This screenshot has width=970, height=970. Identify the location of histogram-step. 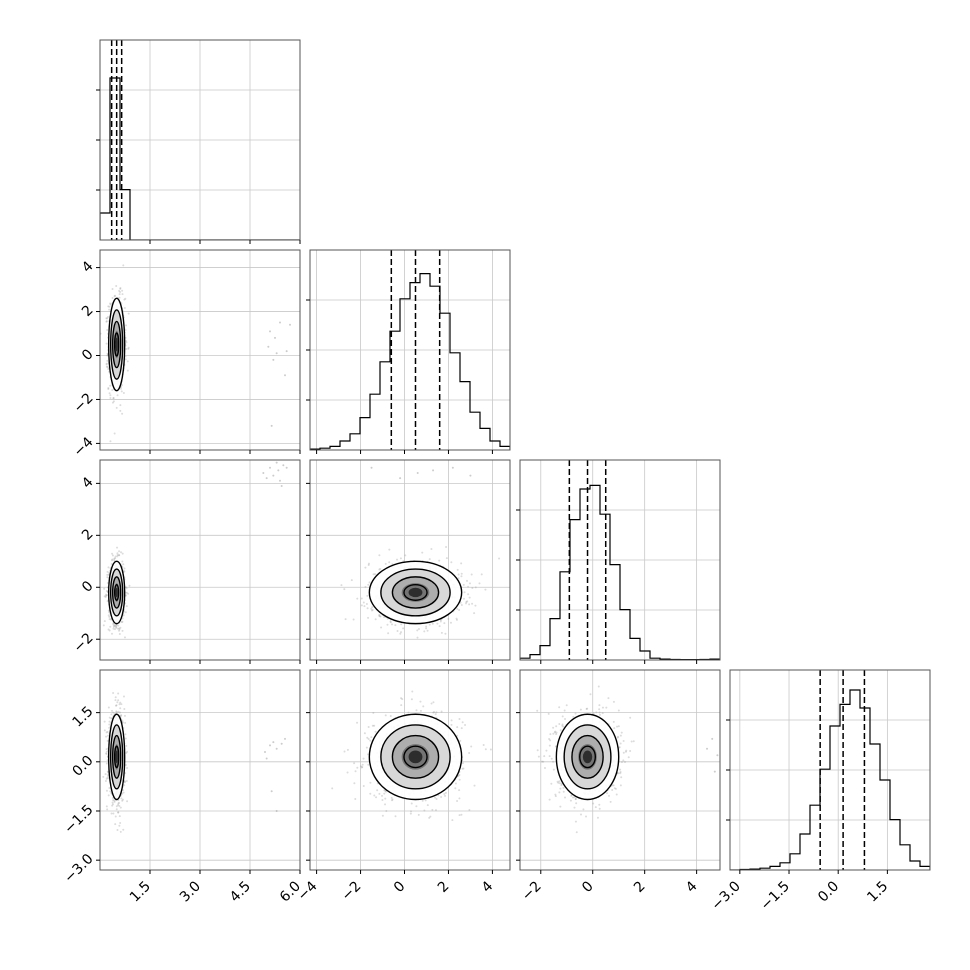
(830, 779).